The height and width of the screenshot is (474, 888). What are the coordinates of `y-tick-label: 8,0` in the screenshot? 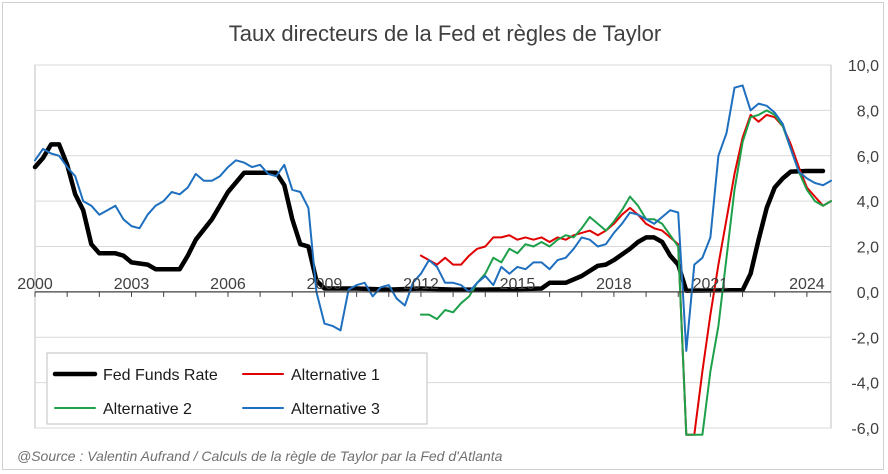 It's located at (868, 111).